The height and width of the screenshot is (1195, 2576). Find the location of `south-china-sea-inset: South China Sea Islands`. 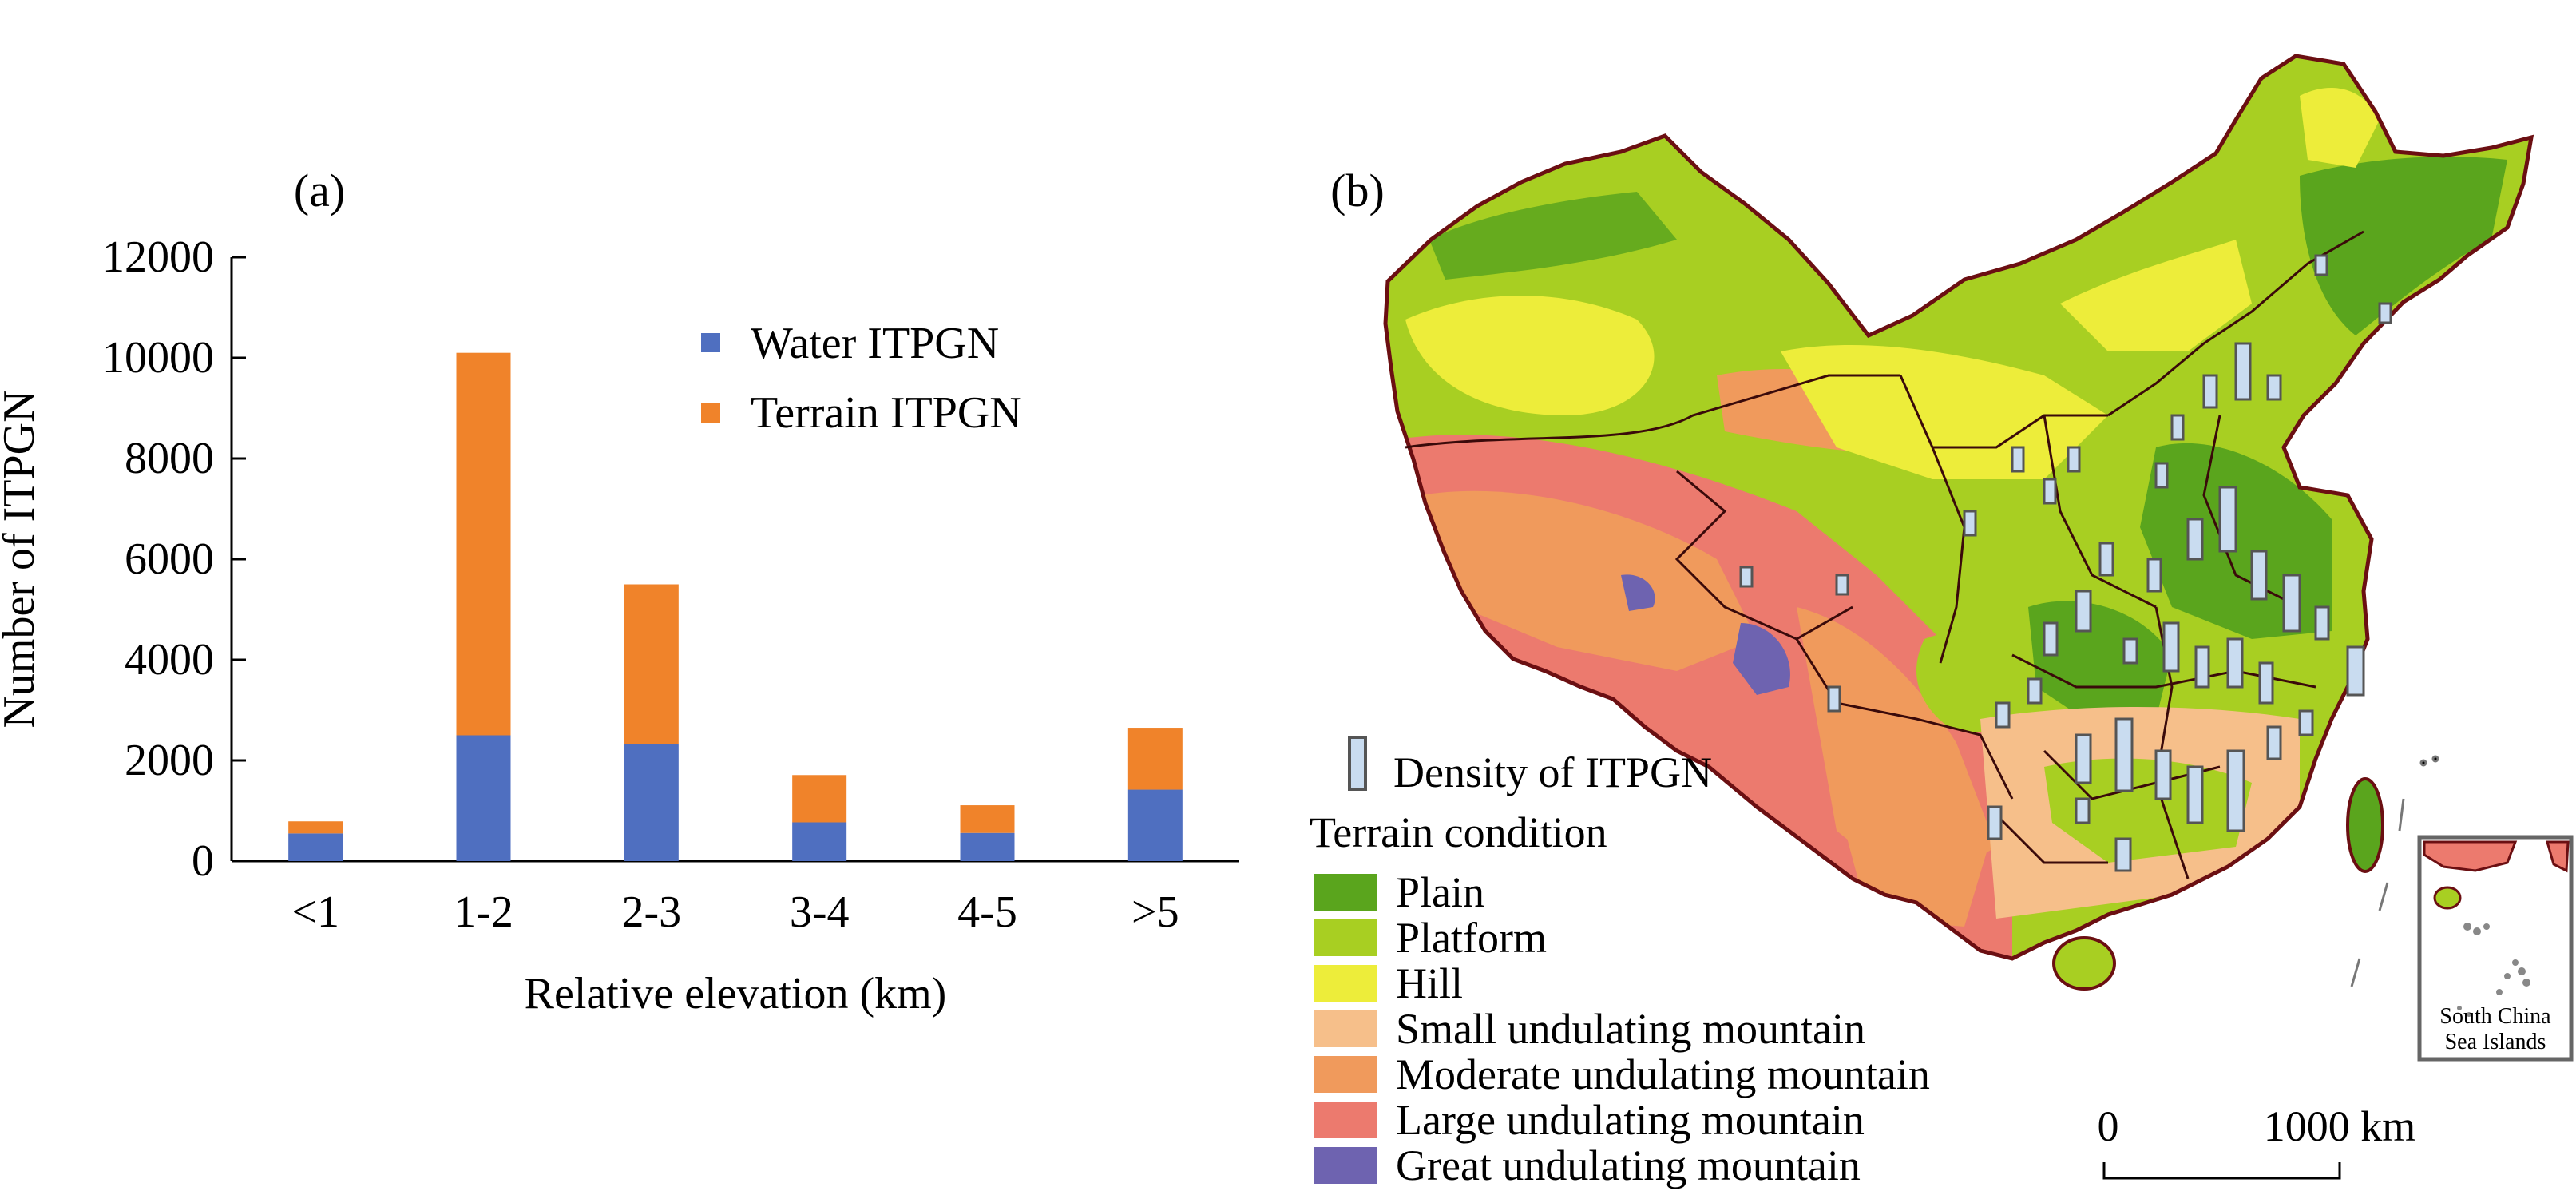

south-china-sea-inset: South China Sea Islands is located at coordinates (2495, 948).